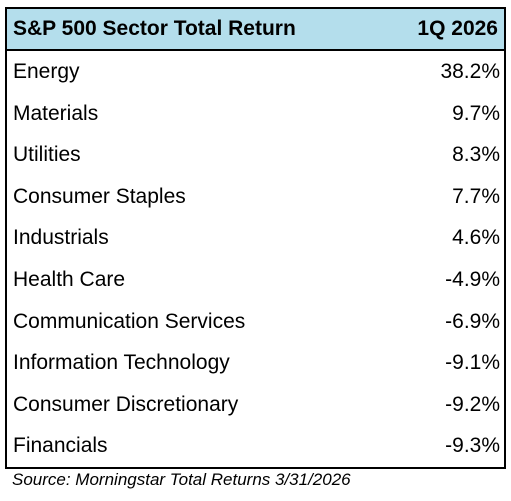 This screenshot has height=501, width=511. What do you see at coordinates (69, 279) in the screenshot?
I see `sector-label: Health Care` at bounding box center [69, 279].